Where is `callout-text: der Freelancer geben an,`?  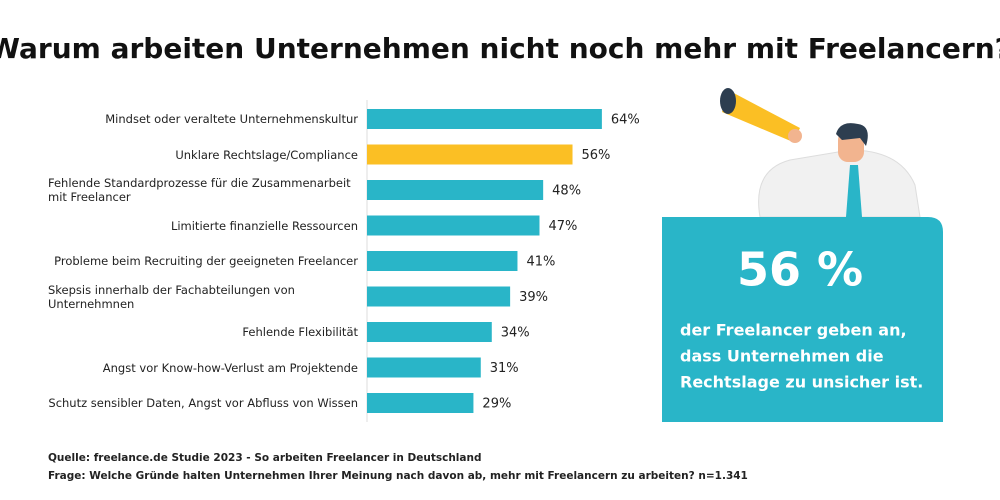 callout-text: der Freelancer geben an, is located at coordinates (793, 330).